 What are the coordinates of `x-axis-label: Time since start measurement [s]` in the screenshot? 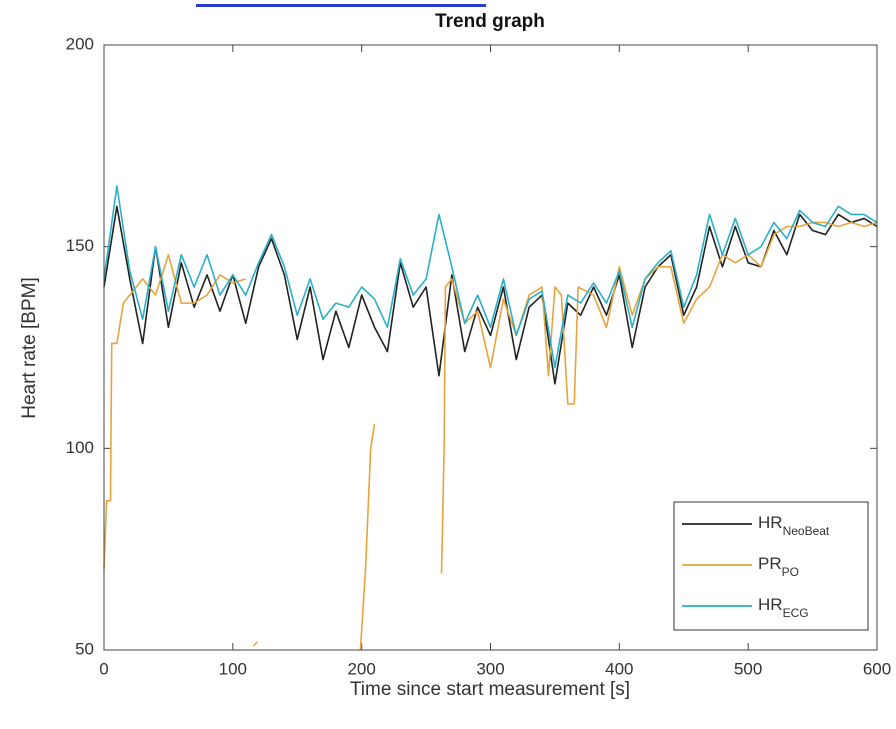 It's located at (490, 689).